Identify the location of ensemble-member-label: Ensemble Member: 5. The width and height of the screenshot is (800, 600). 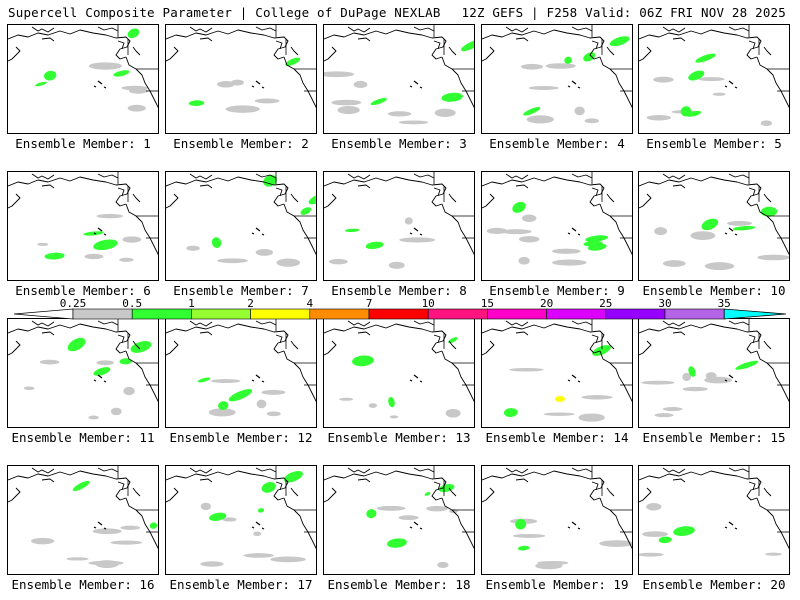
(714, 143).